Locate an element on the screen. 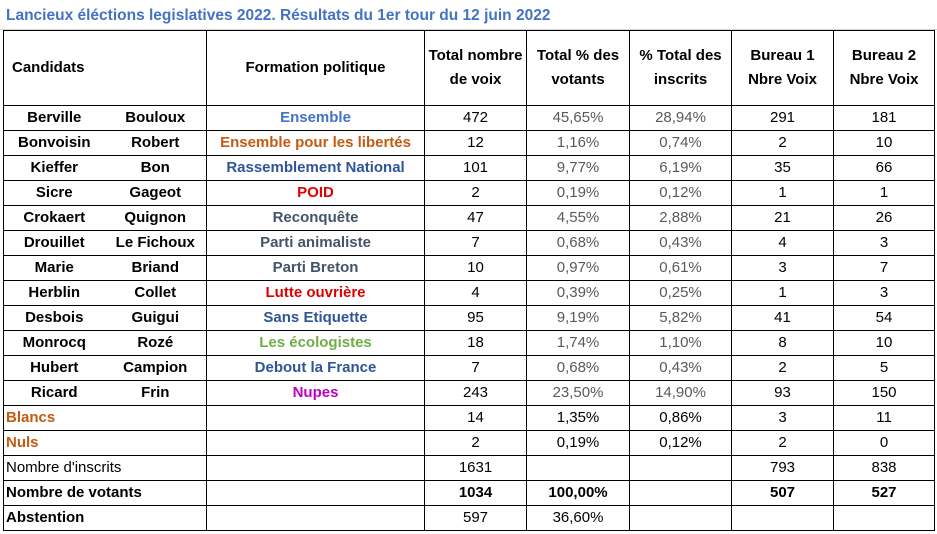 The image size is (937, 534). cell-inscrits-pct-inscrits is located at coordinates (681, 468).